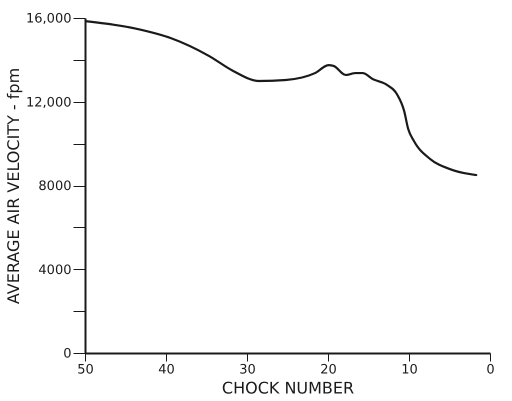 This screenshot has width=512, height=401. I want to click on x-tick-label: 40, so click(166, 370).